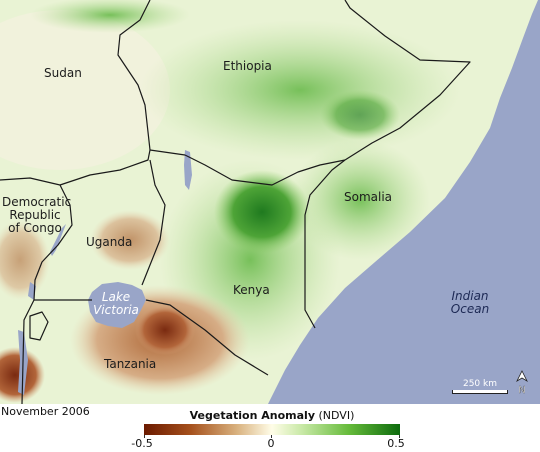 The width and height of the screenshot is (540, 452). Describe the element at coordinates (271, 443) in the screenshot. I see `legend-label-mid: 0` at that location.